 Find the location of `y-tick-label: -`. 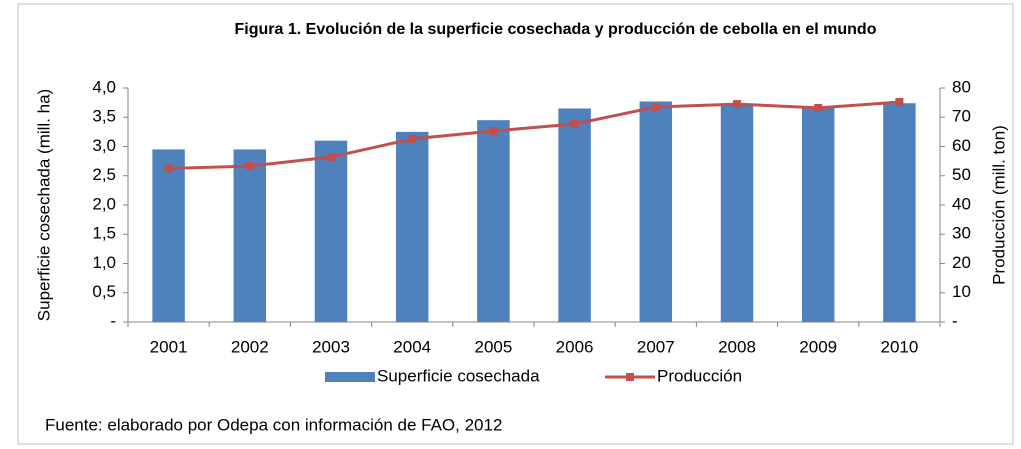

y-tick-label: - is located at coordinates (113, 320).